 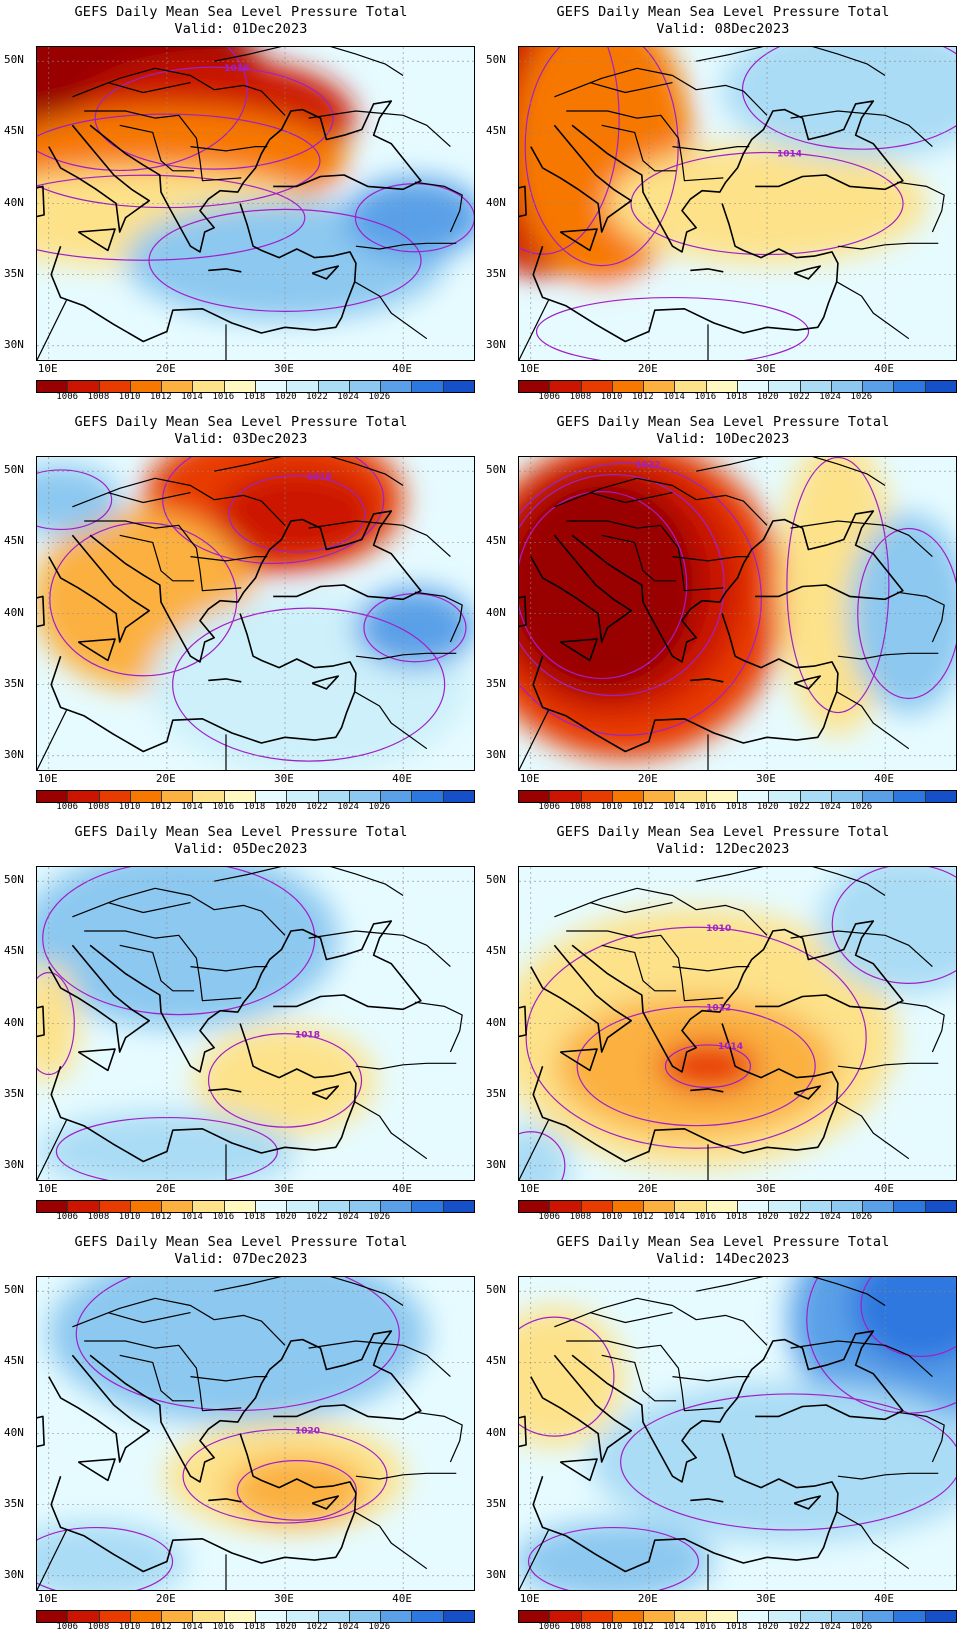 I want to click on pressure-map: 1020, so click(x=737, y=1433).